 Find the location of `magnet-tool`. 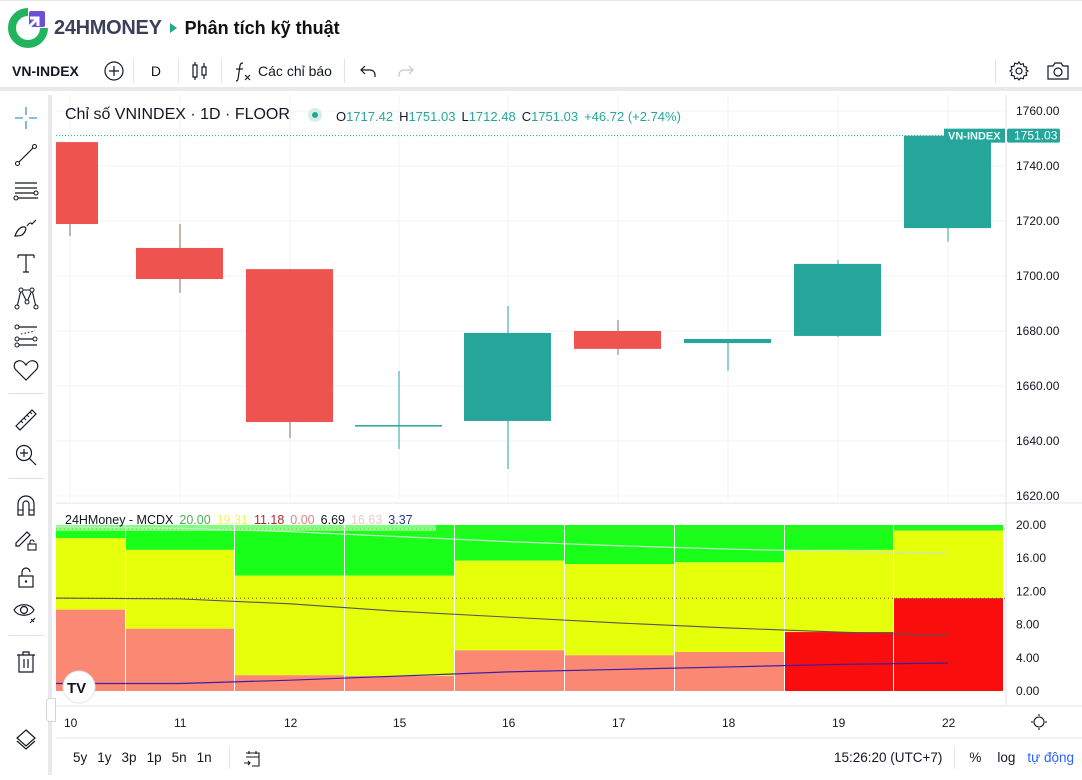

magnet-tool is located at coordinates (26, 505).